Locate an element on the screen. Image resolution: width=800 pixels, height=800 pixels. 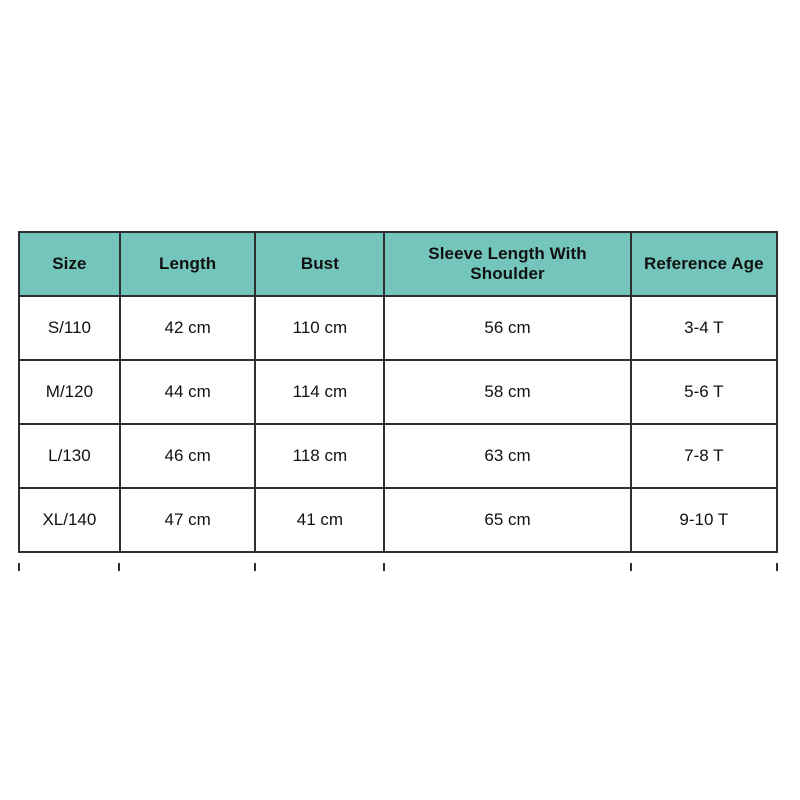
table-row-s110: S/110 42 cm 110 cm 56 cm 3-4 T is located at coordinates (398, 328).